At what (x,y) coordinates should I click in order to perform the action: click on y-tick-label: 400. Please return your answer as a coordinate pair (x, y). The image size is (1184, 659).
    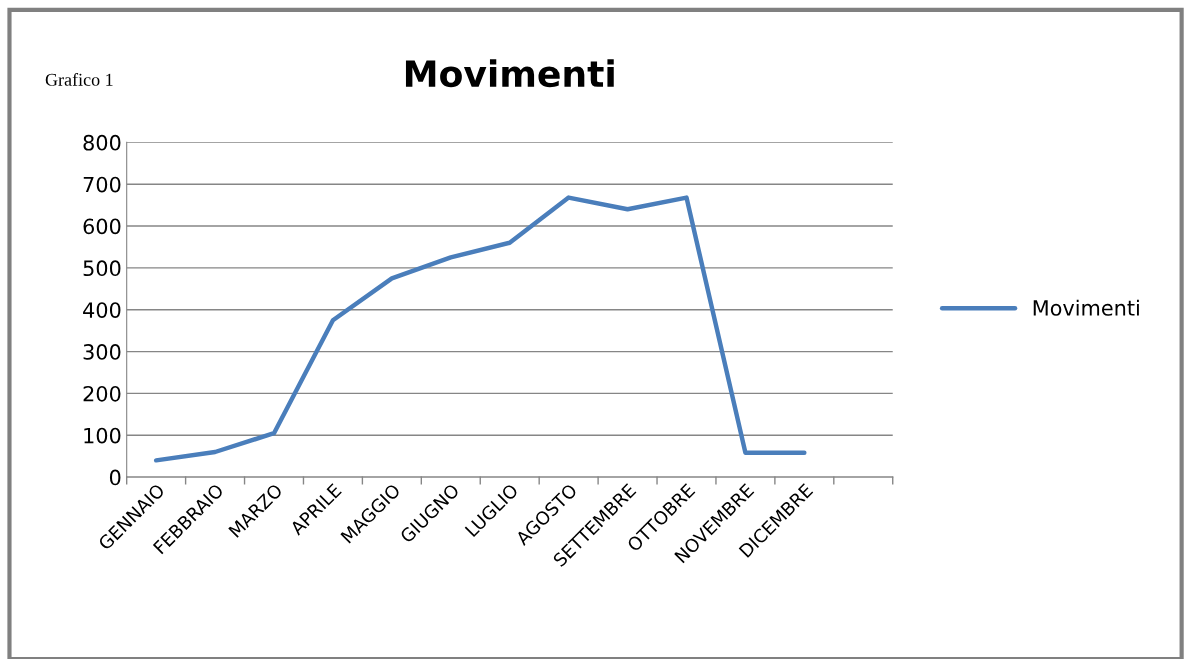
    Looking at the image, I should click on (102, 310).